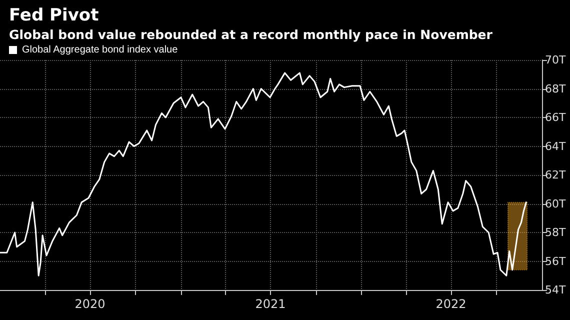  Describe the element at coordinates (555, 261) in the screenshot. I see `y-tick-label: 56T` at that location.